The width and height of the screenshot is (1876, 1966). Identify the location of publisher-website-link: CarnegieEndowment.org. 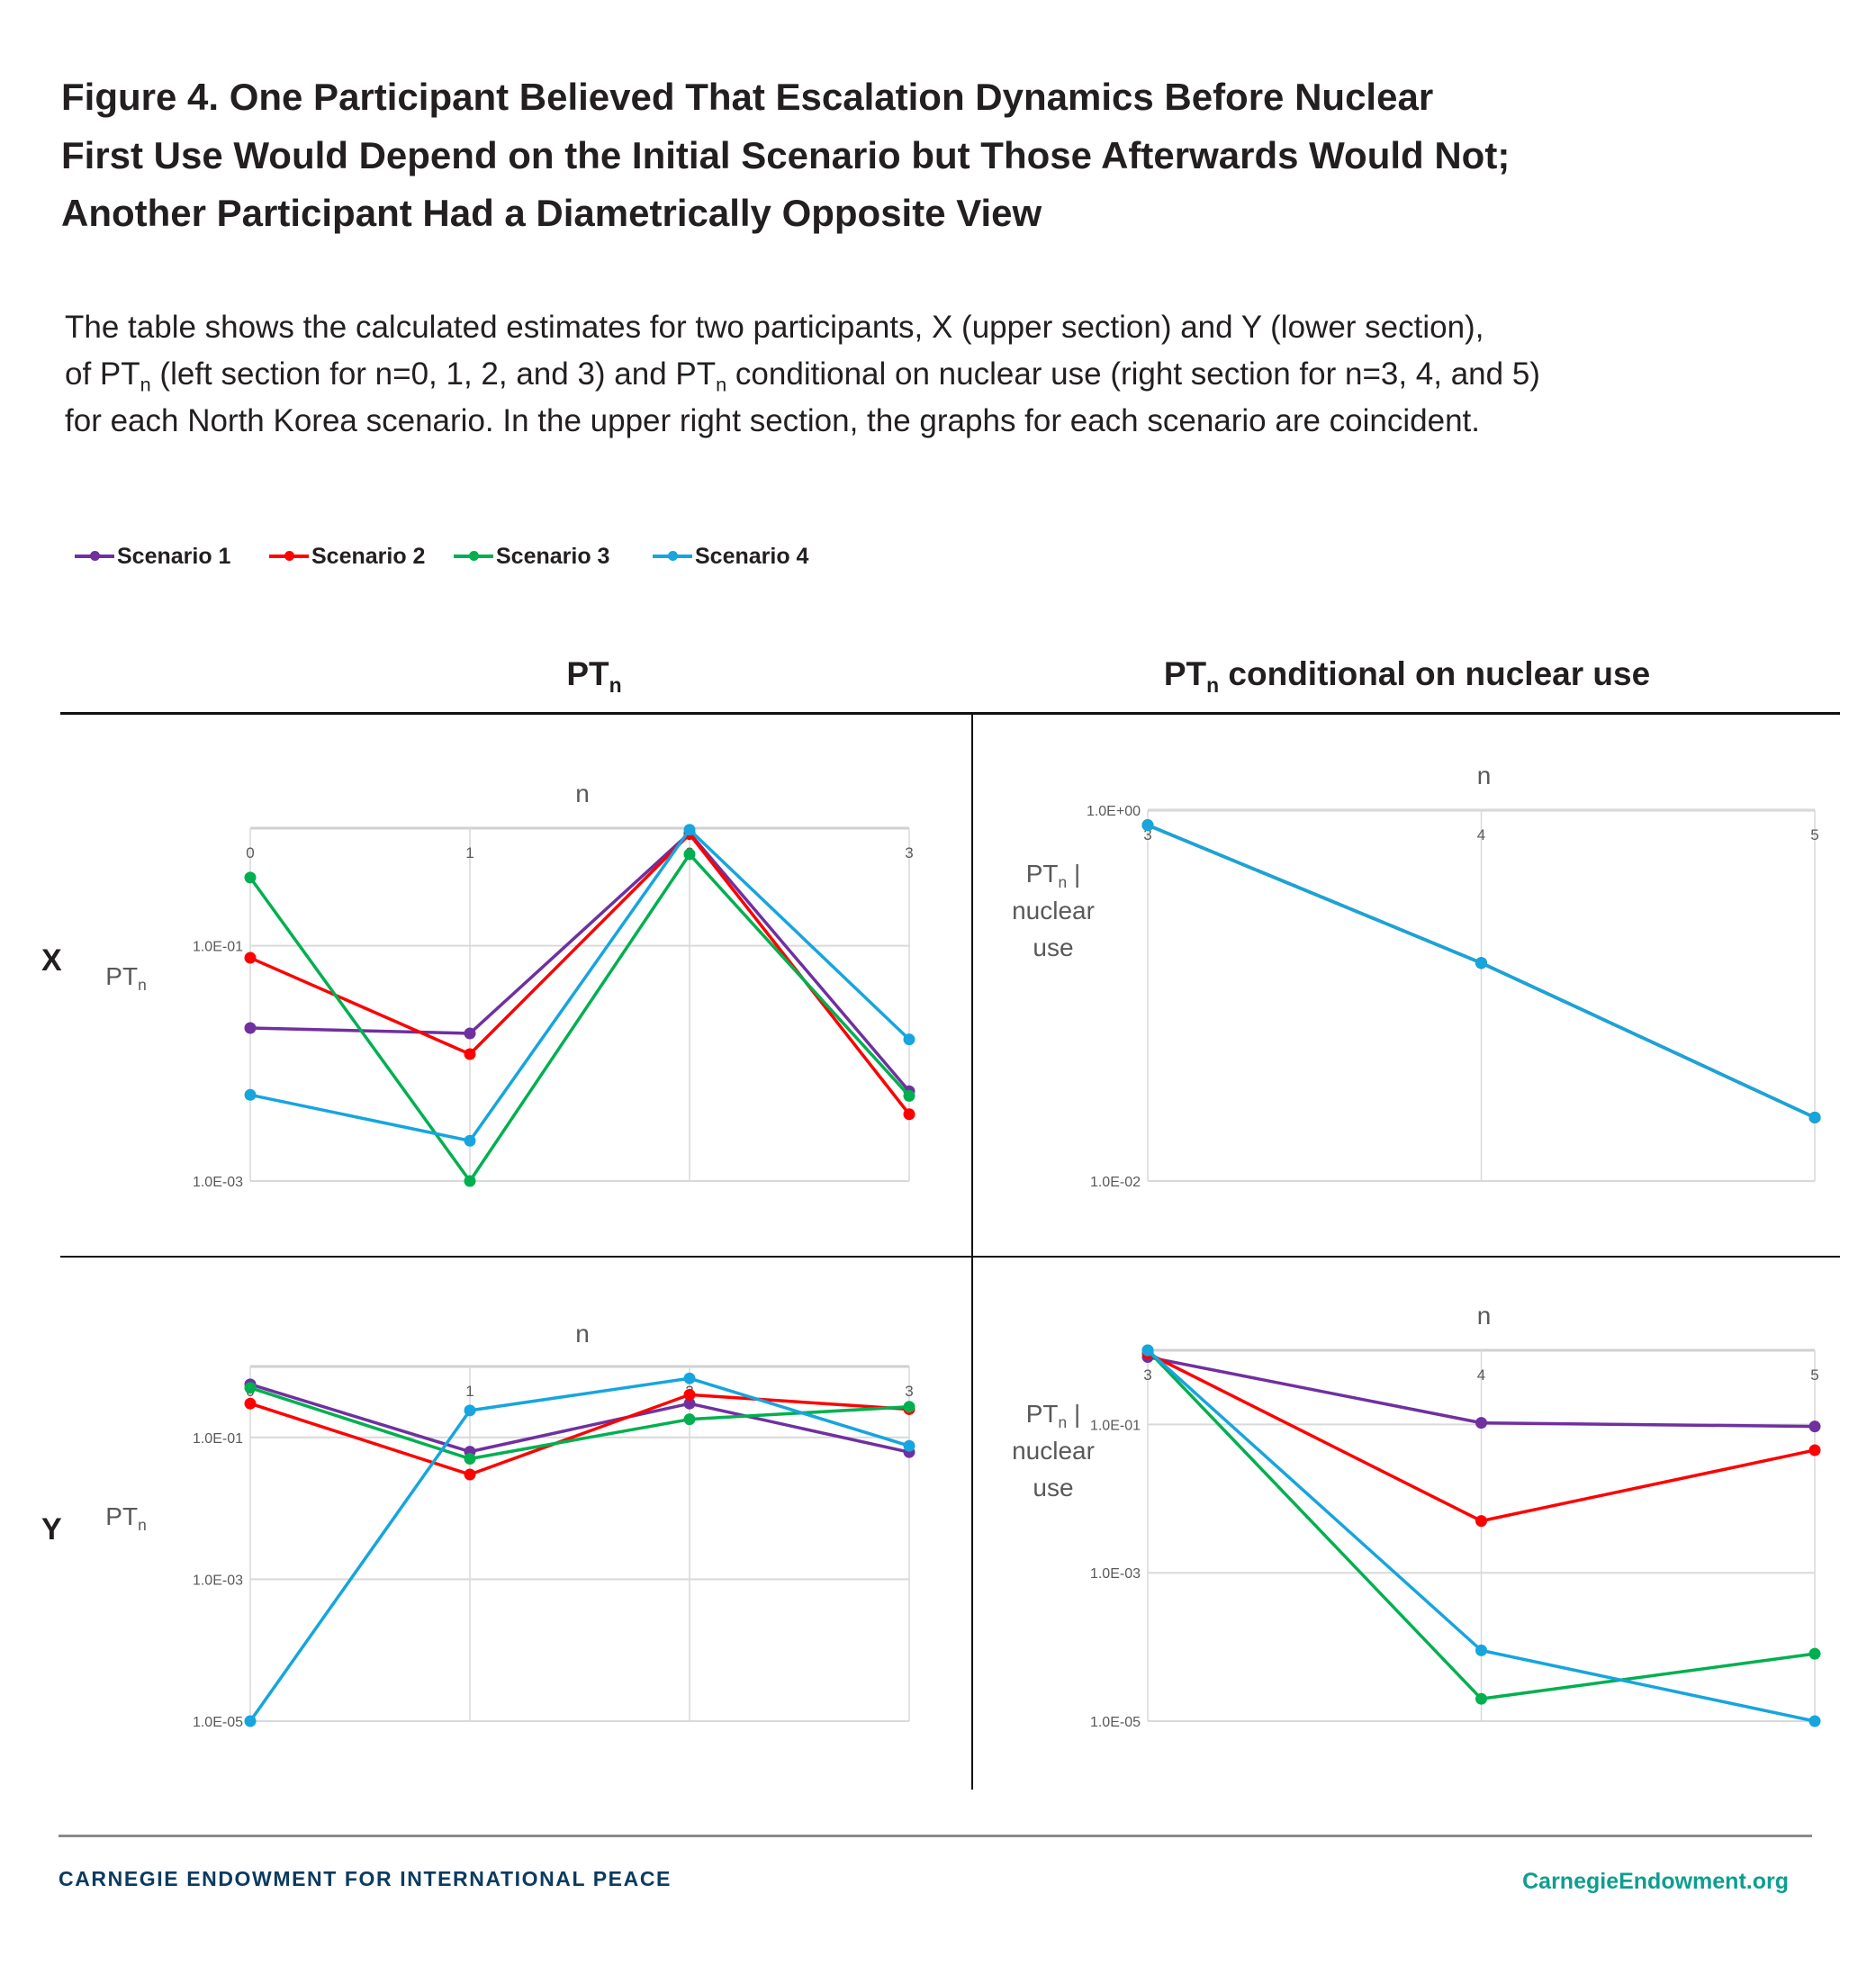
(1655, 1882).